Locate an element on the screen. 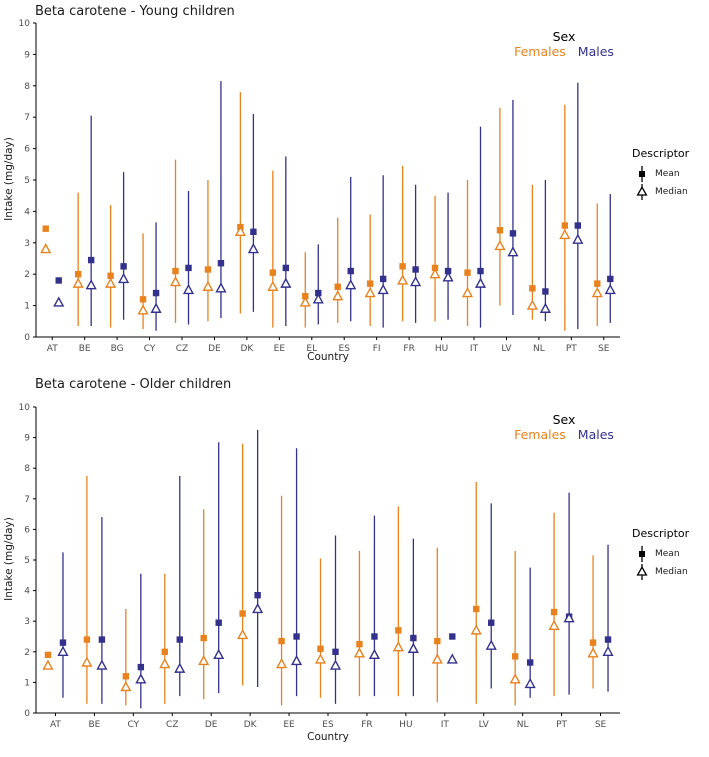  x-tick-label-NL: NL is located at coordinates (539, 349).